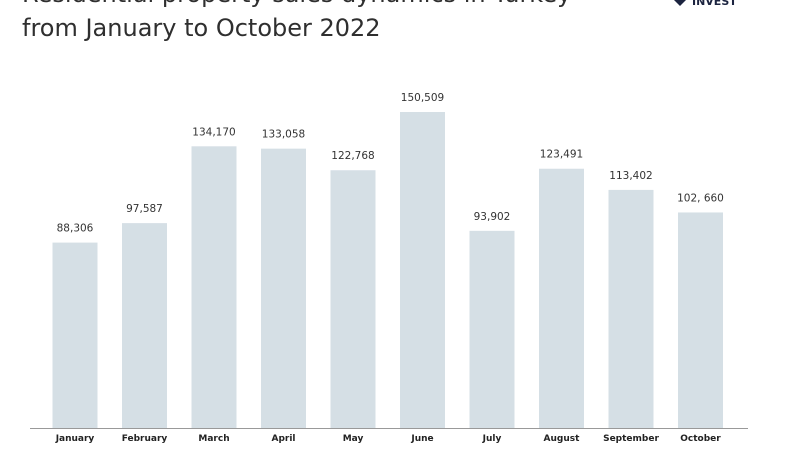  What do you see at coordinates (421, 439) in the screenshot?
I see `x-tick-label: June` at bounding box center [421, 439].